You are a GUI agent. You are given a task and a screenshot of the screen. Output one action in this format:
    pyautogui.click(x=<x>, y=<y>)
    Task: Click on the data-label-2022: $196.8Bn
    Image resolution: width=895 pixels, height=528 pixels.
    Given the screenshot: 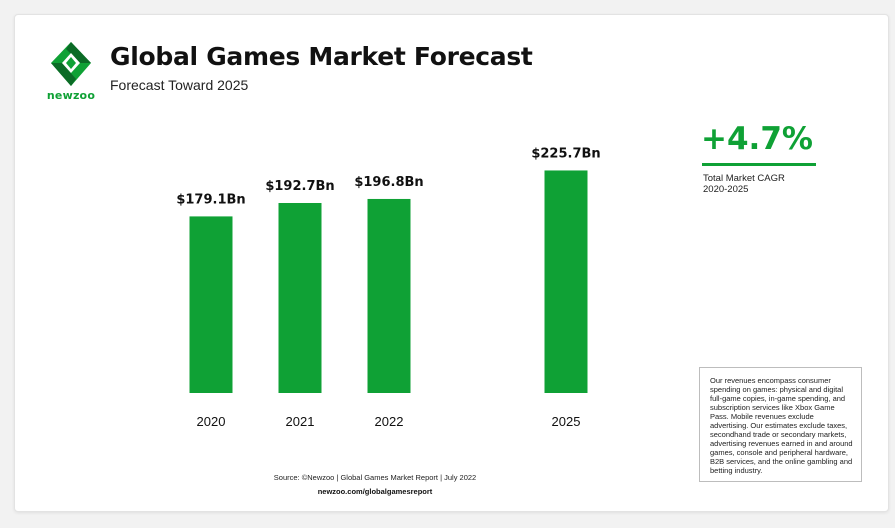 What is the action you would take?
    pyautogui.click(x=388, y=182)
    